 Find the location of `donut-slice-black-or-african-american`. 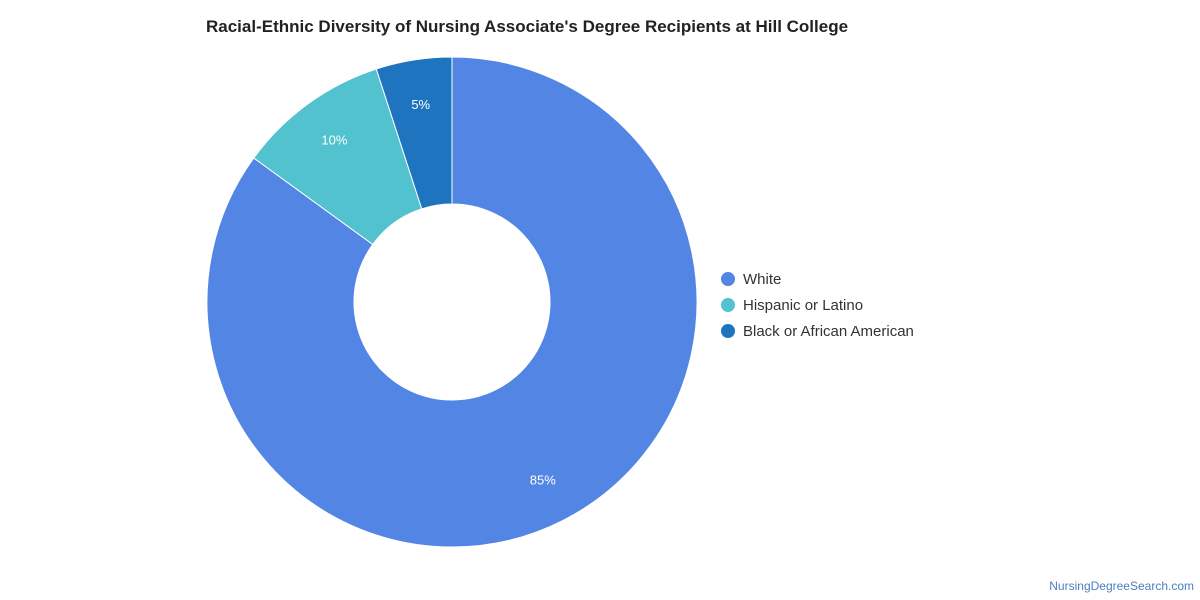

donut-slice-black-or-african-american is located at coordinates (414, 133).